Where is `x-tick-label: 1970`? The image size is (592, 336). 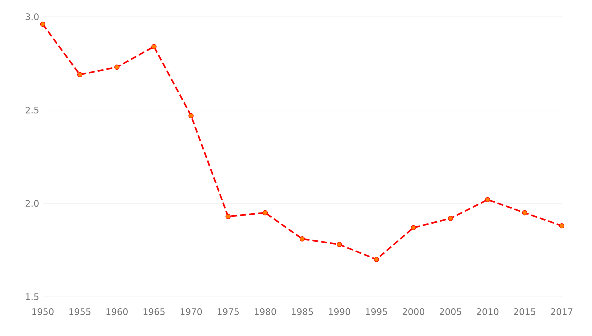
x-tick-label: 1970 is located at coordinates (191, 312).